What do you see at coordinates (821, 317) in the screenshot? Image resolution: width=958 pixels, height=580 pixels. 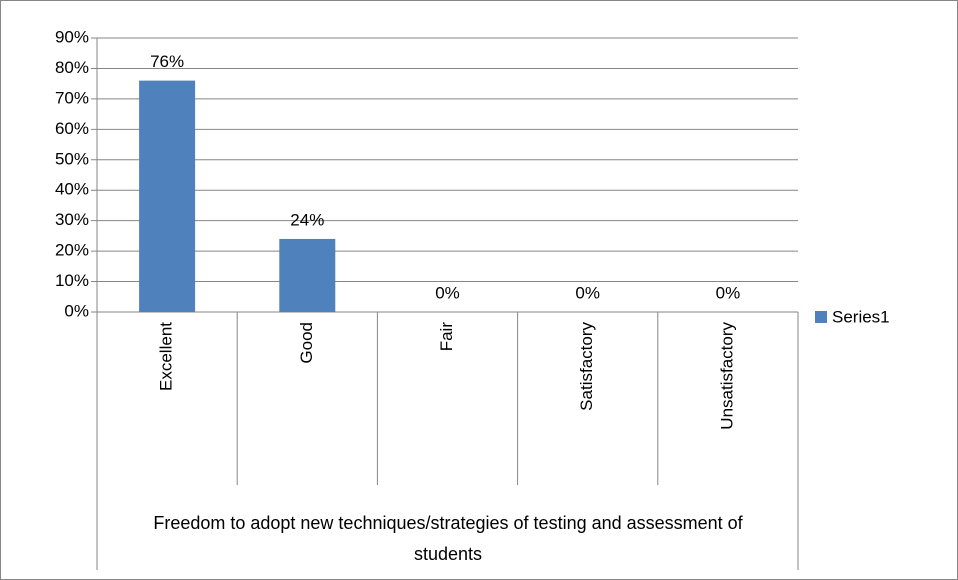 I see `legend-swatch` at bounding box center [821, 317].